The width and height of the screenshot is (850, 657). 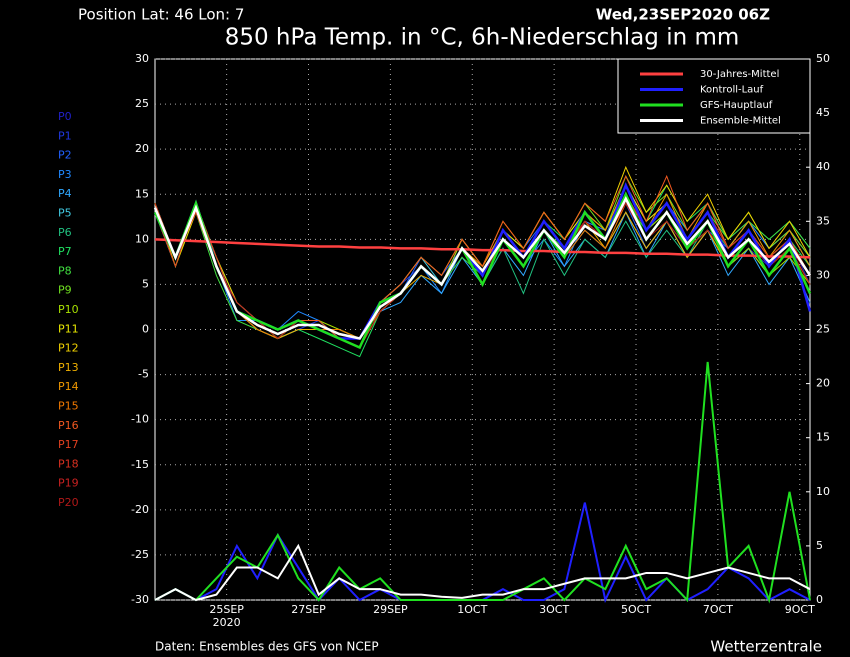 I want to click on y-tick-label: 25, so click(x=142, y=103).